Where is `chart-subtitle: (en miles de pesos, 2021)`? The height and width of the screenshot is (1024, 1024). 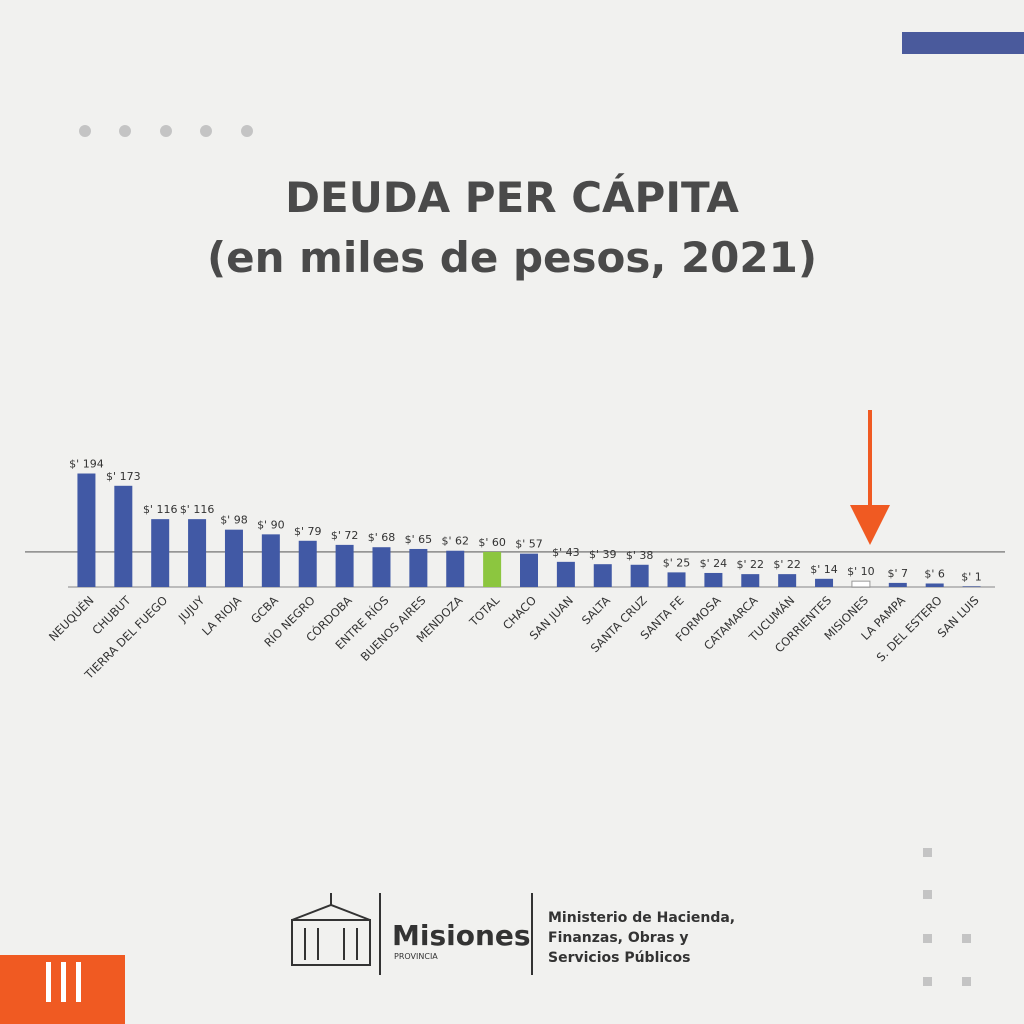
chart-subtitle: (en miles de pesos, 2021) is located at coordinates (512, 257).